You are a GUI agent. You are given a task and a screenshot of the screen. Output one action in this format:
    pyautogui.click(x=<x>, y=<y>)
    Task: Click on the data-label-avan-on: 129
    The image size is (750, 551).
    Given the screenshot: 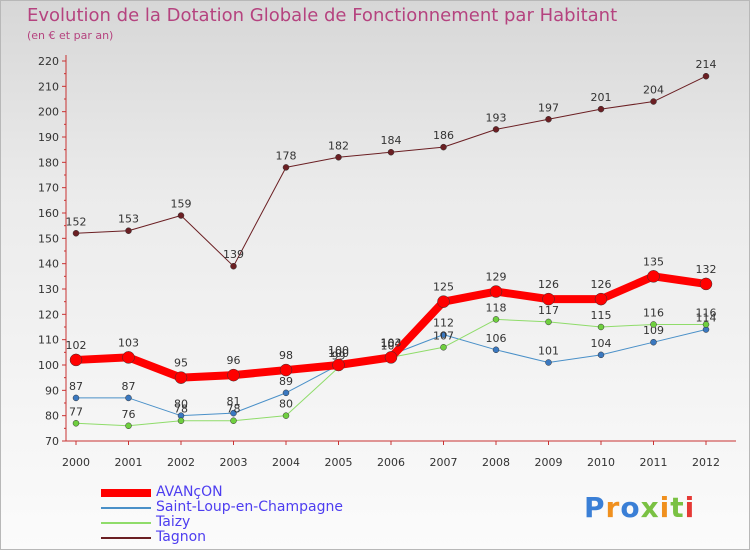 What is the action you would take?
    pyautogui.click(x=496, y=277)
    